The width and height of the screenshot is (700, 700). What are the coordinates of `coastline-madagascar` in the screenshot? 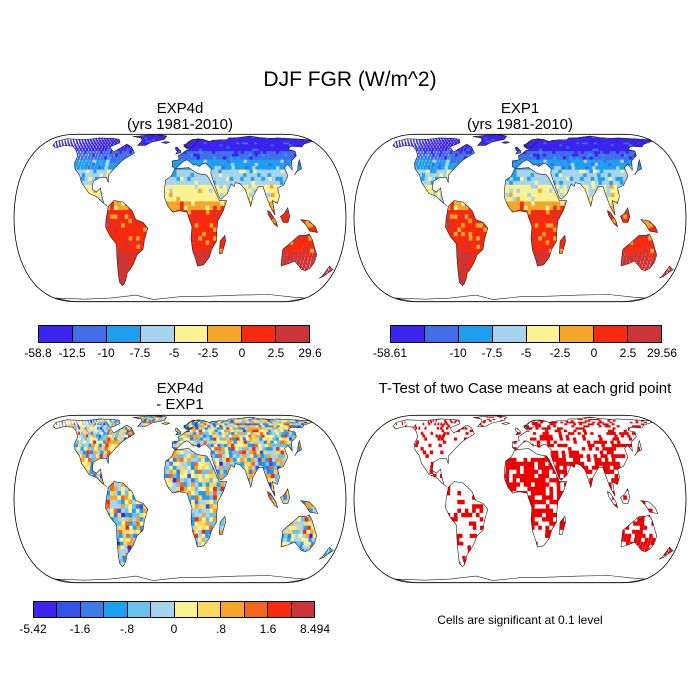 It's located at (222, 244).